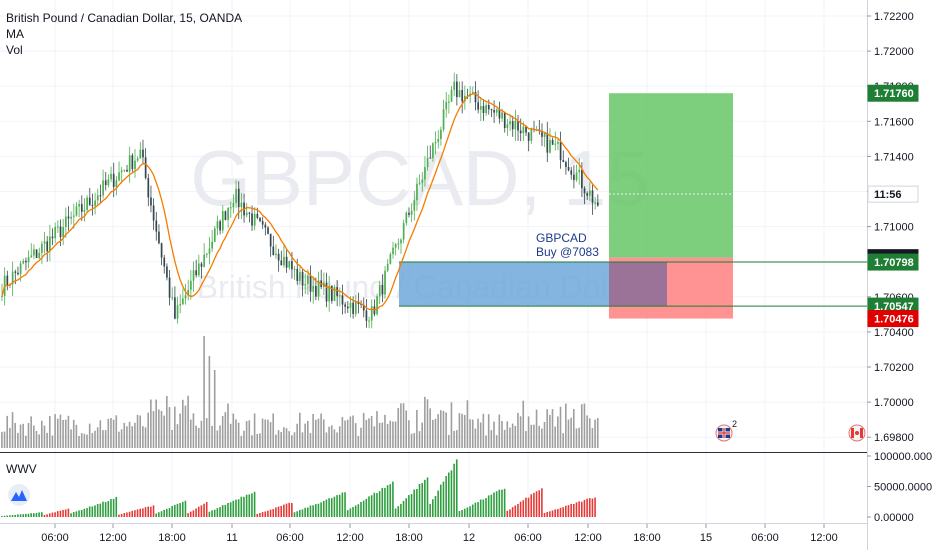  Describe the element at coordinates (567, 252) in the screenshot. I see `annotation-line2: Buy @7083` at that location.